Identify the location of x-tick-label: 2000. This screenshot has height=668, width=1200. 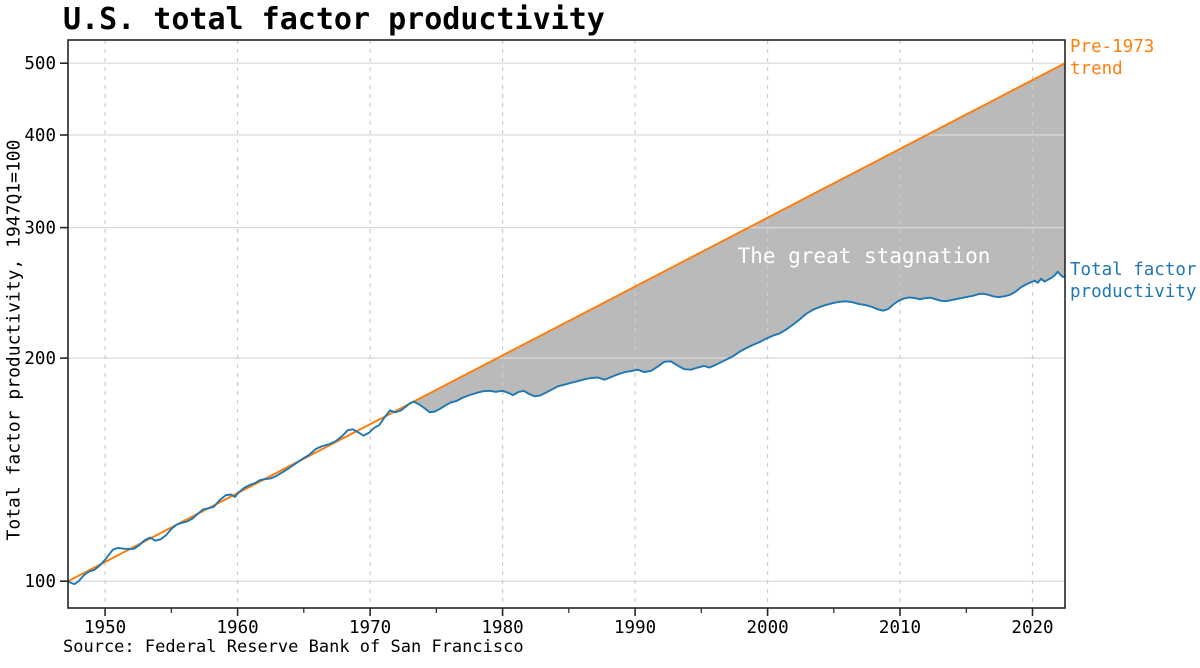
(768, 628).